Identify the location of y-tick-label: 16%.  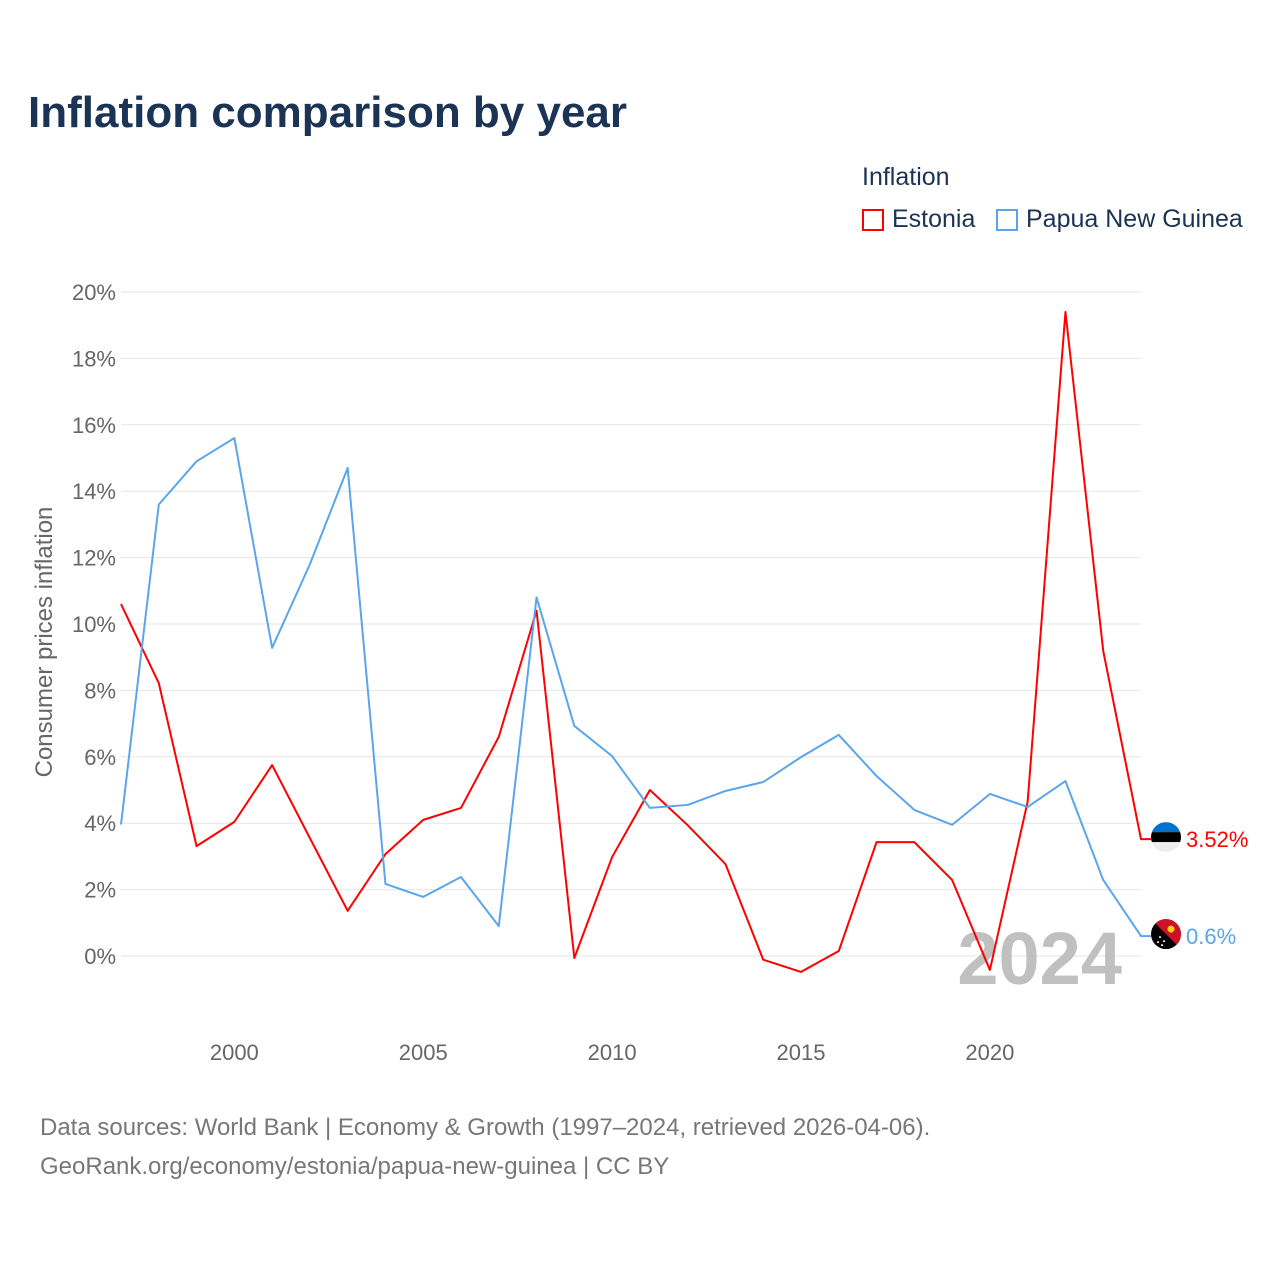
(94, 425).